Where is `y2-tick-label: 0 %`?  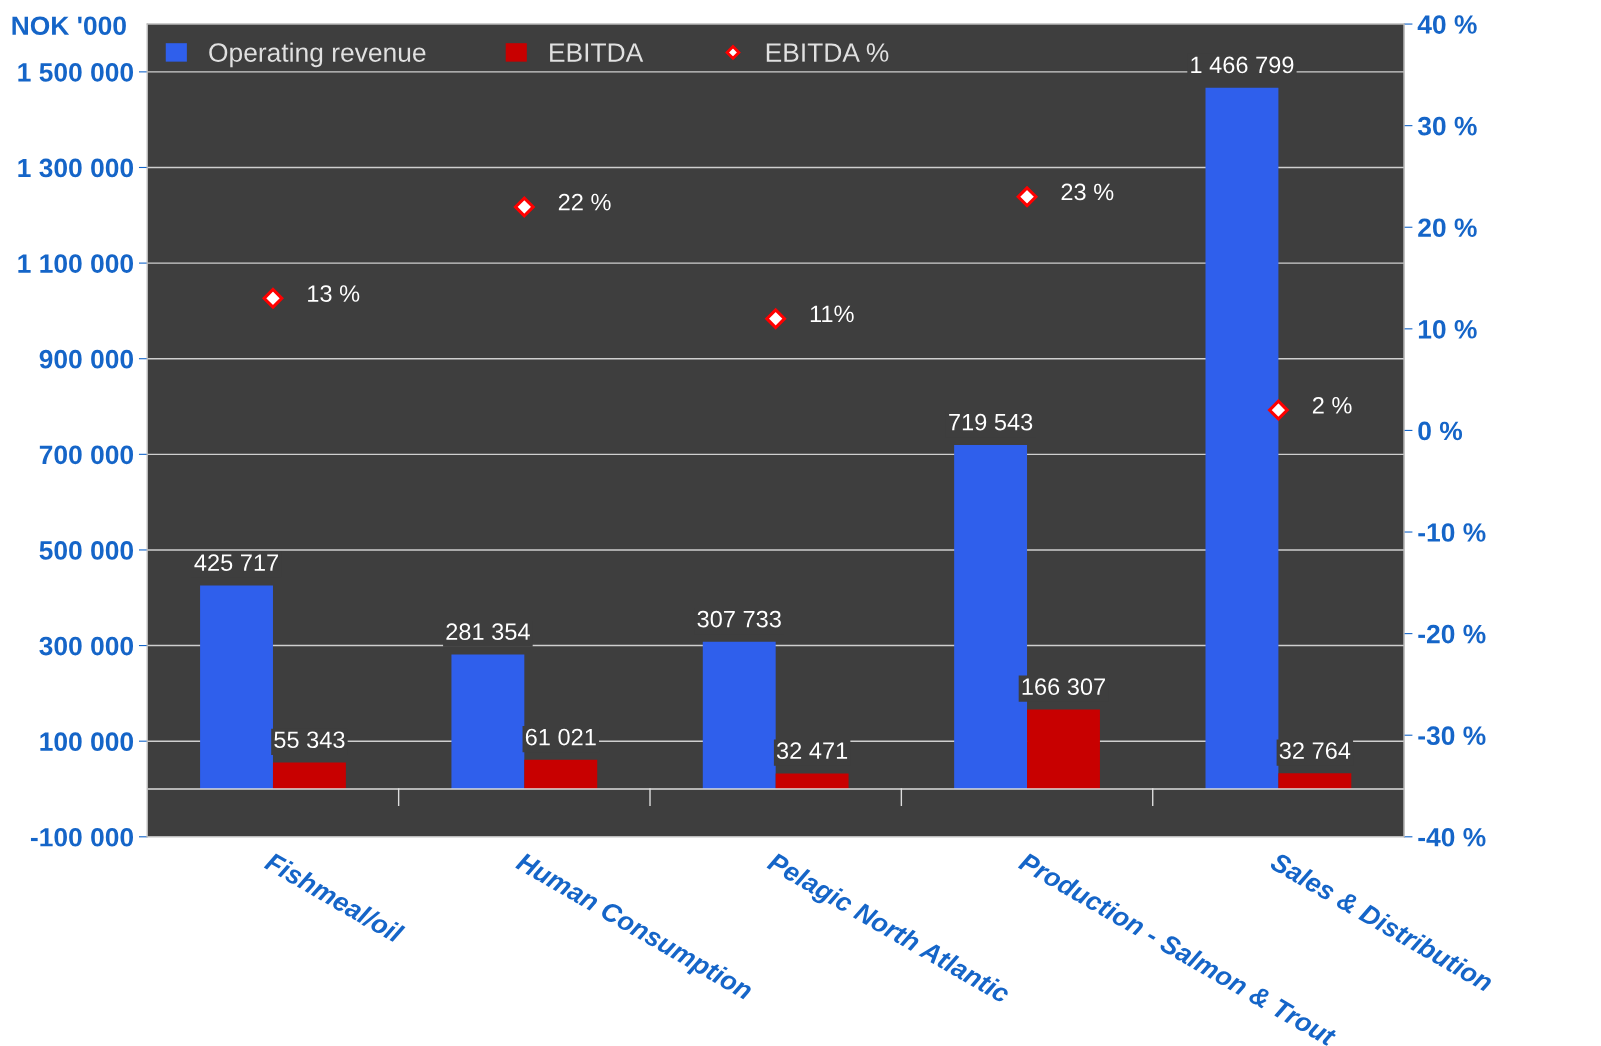
y2-tick-label: 0 % is located at coordinates (1440, 431).